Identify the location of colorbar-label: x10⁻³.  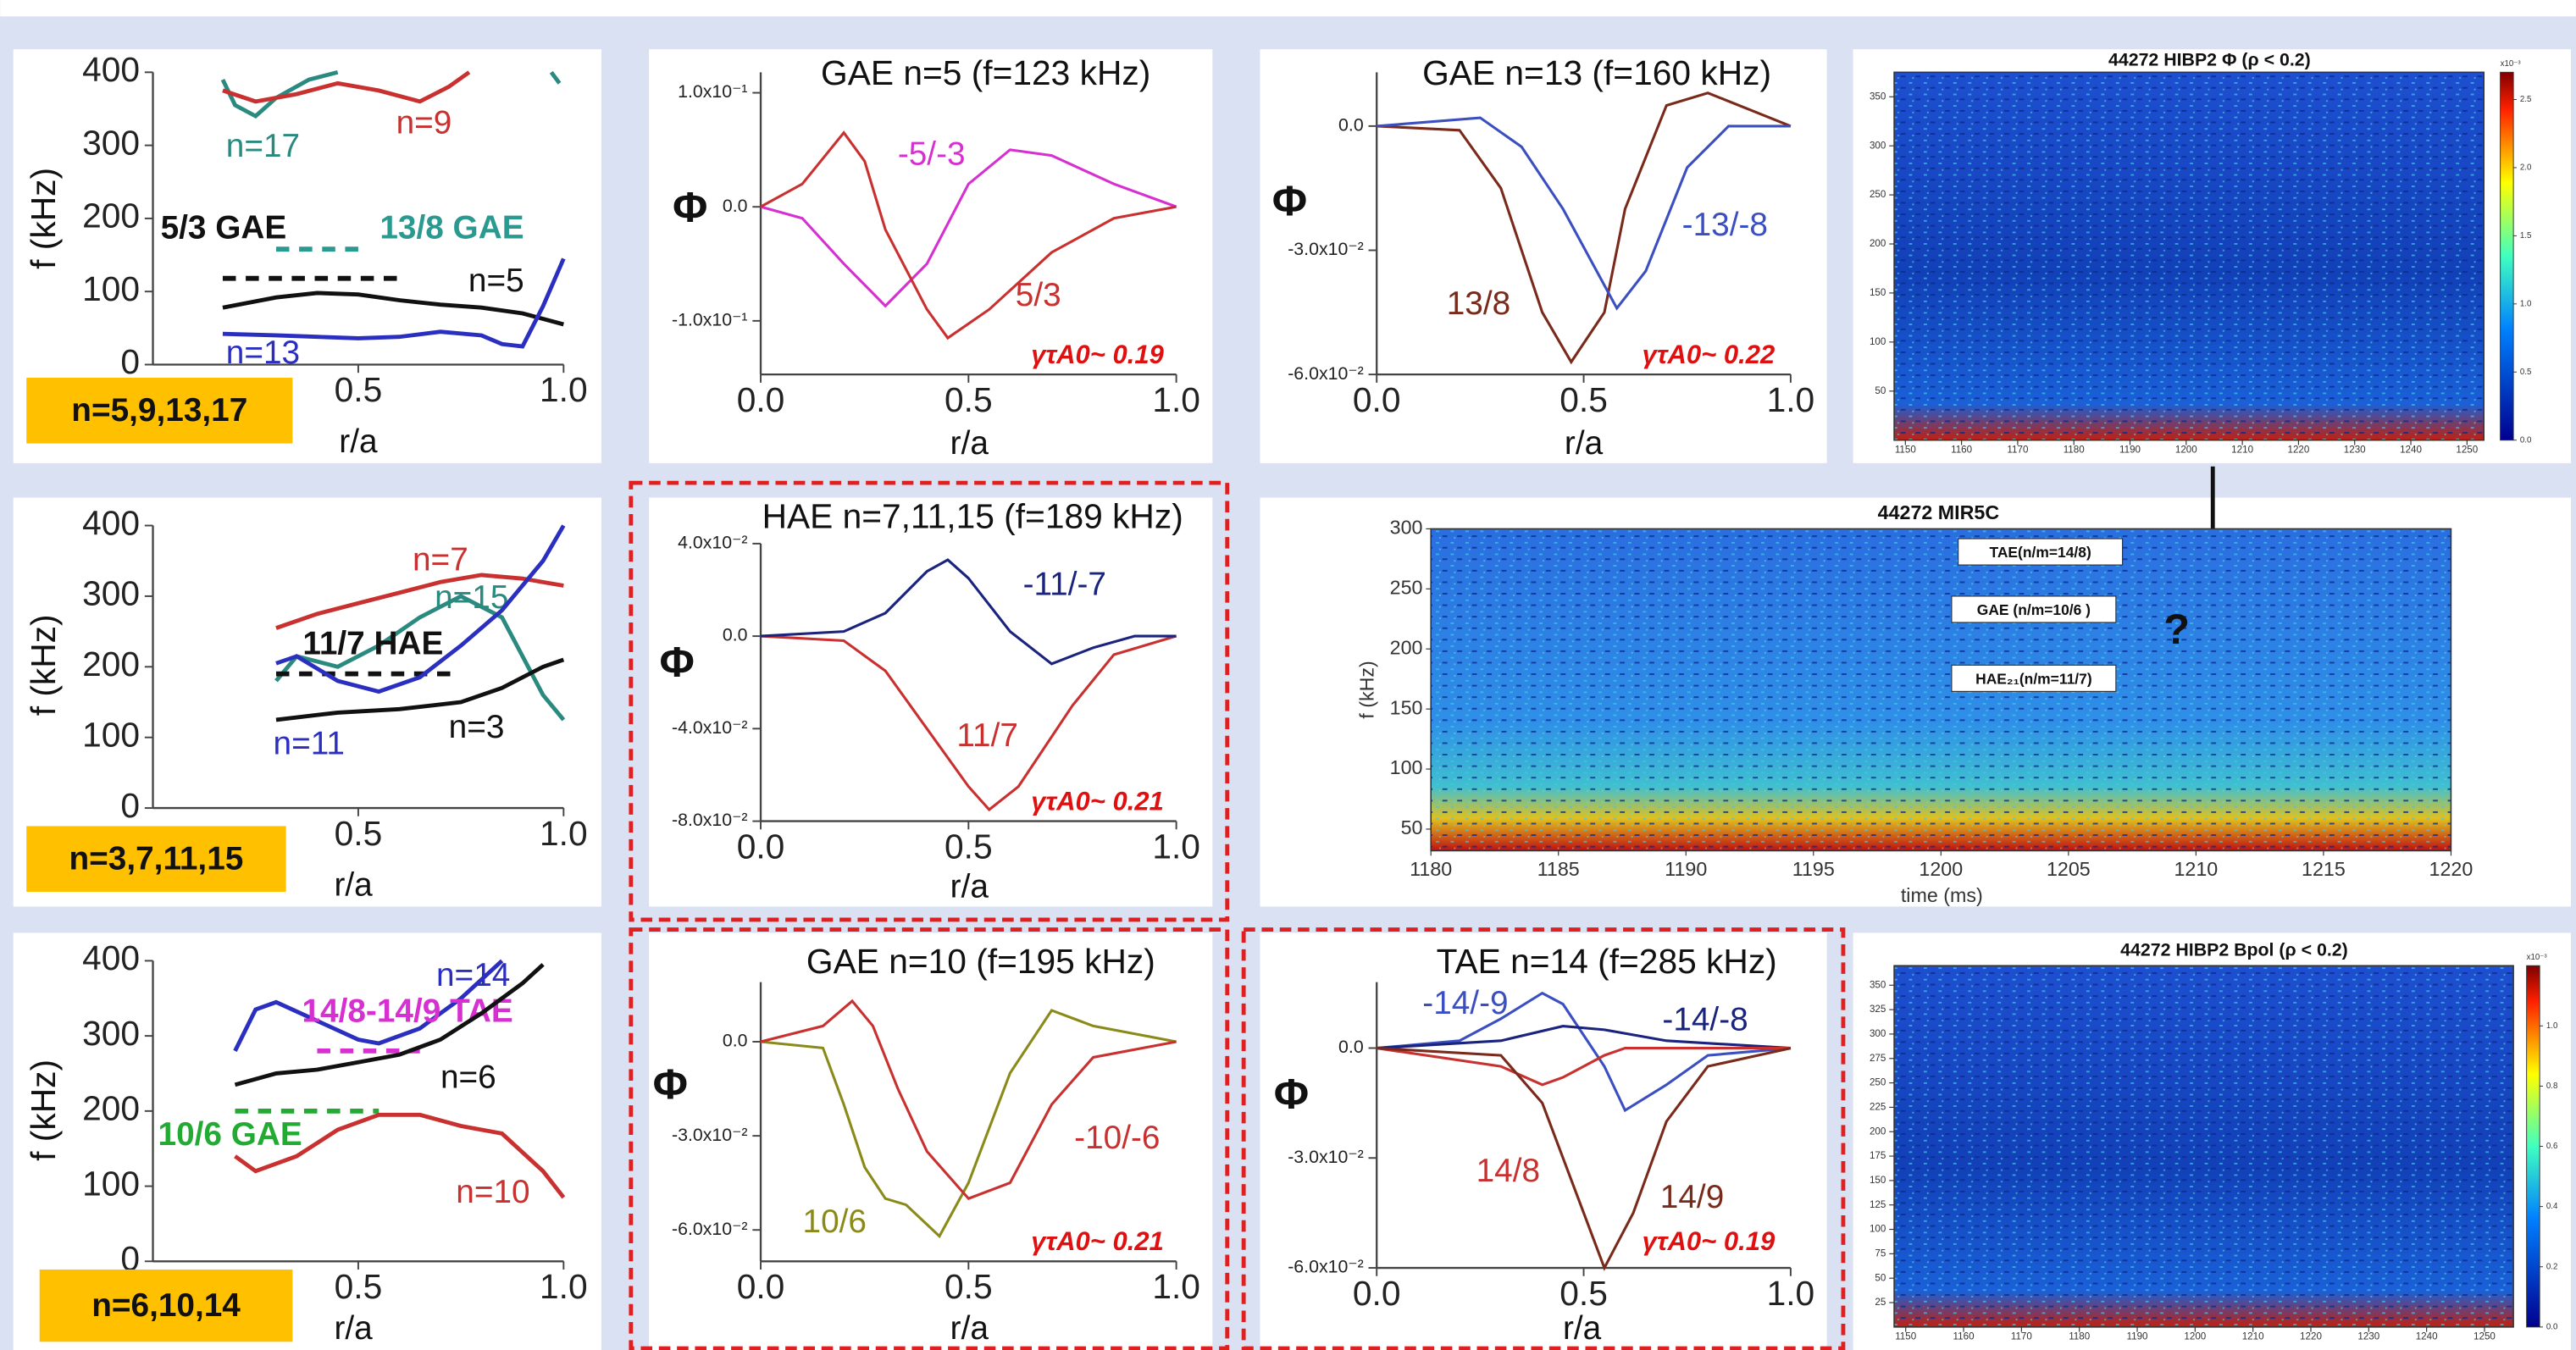
(2511, 64).